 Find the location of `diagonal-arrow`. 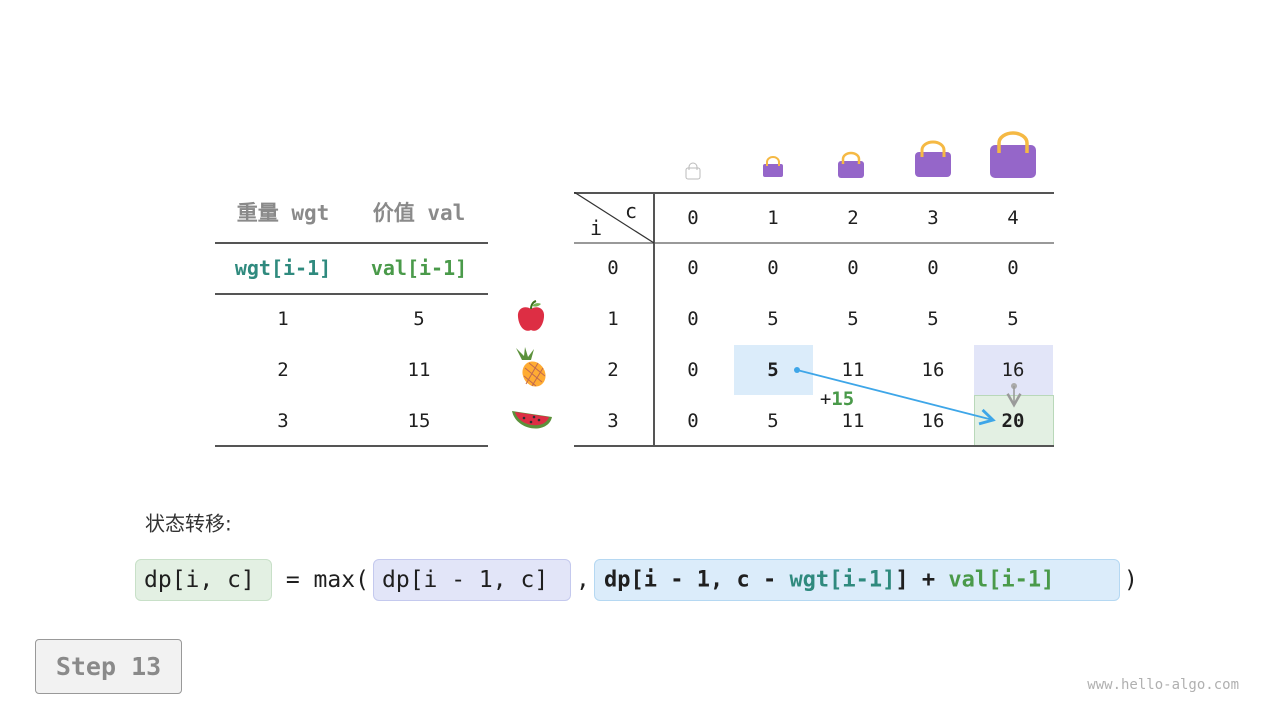

diagonal-arrow is located at coordinates (896, 397).